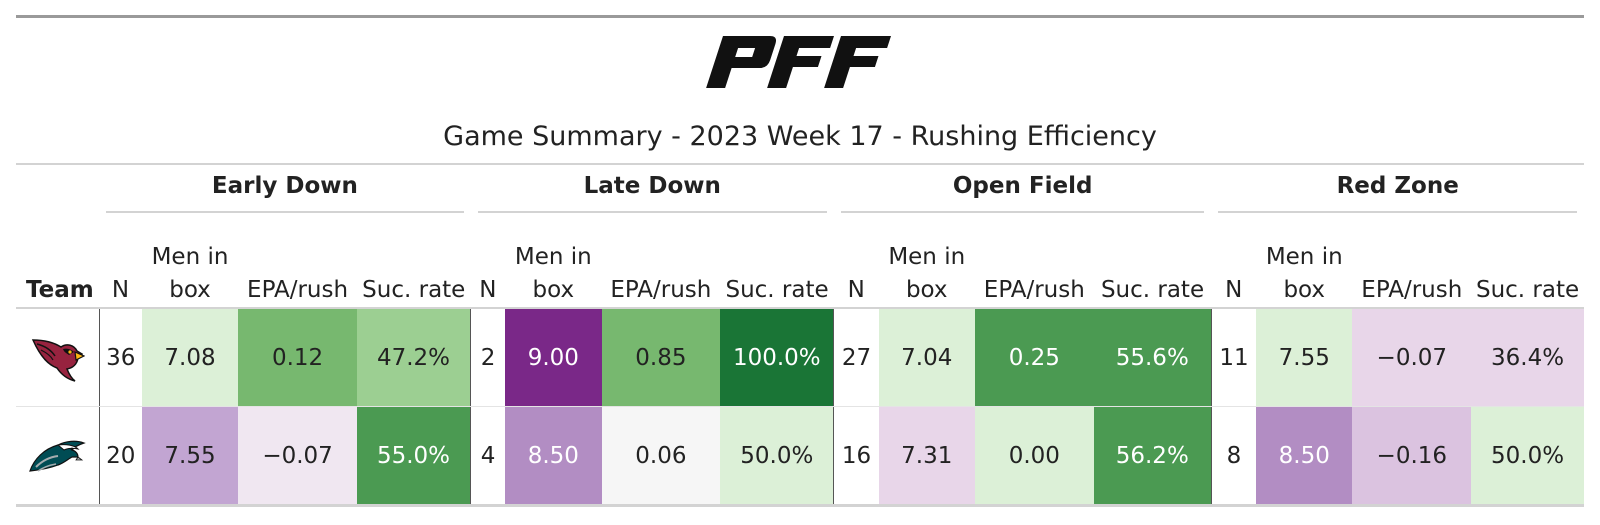  Describe the element at coordinates (800, 164) in the screenshot. I see `title-rule` at that location.